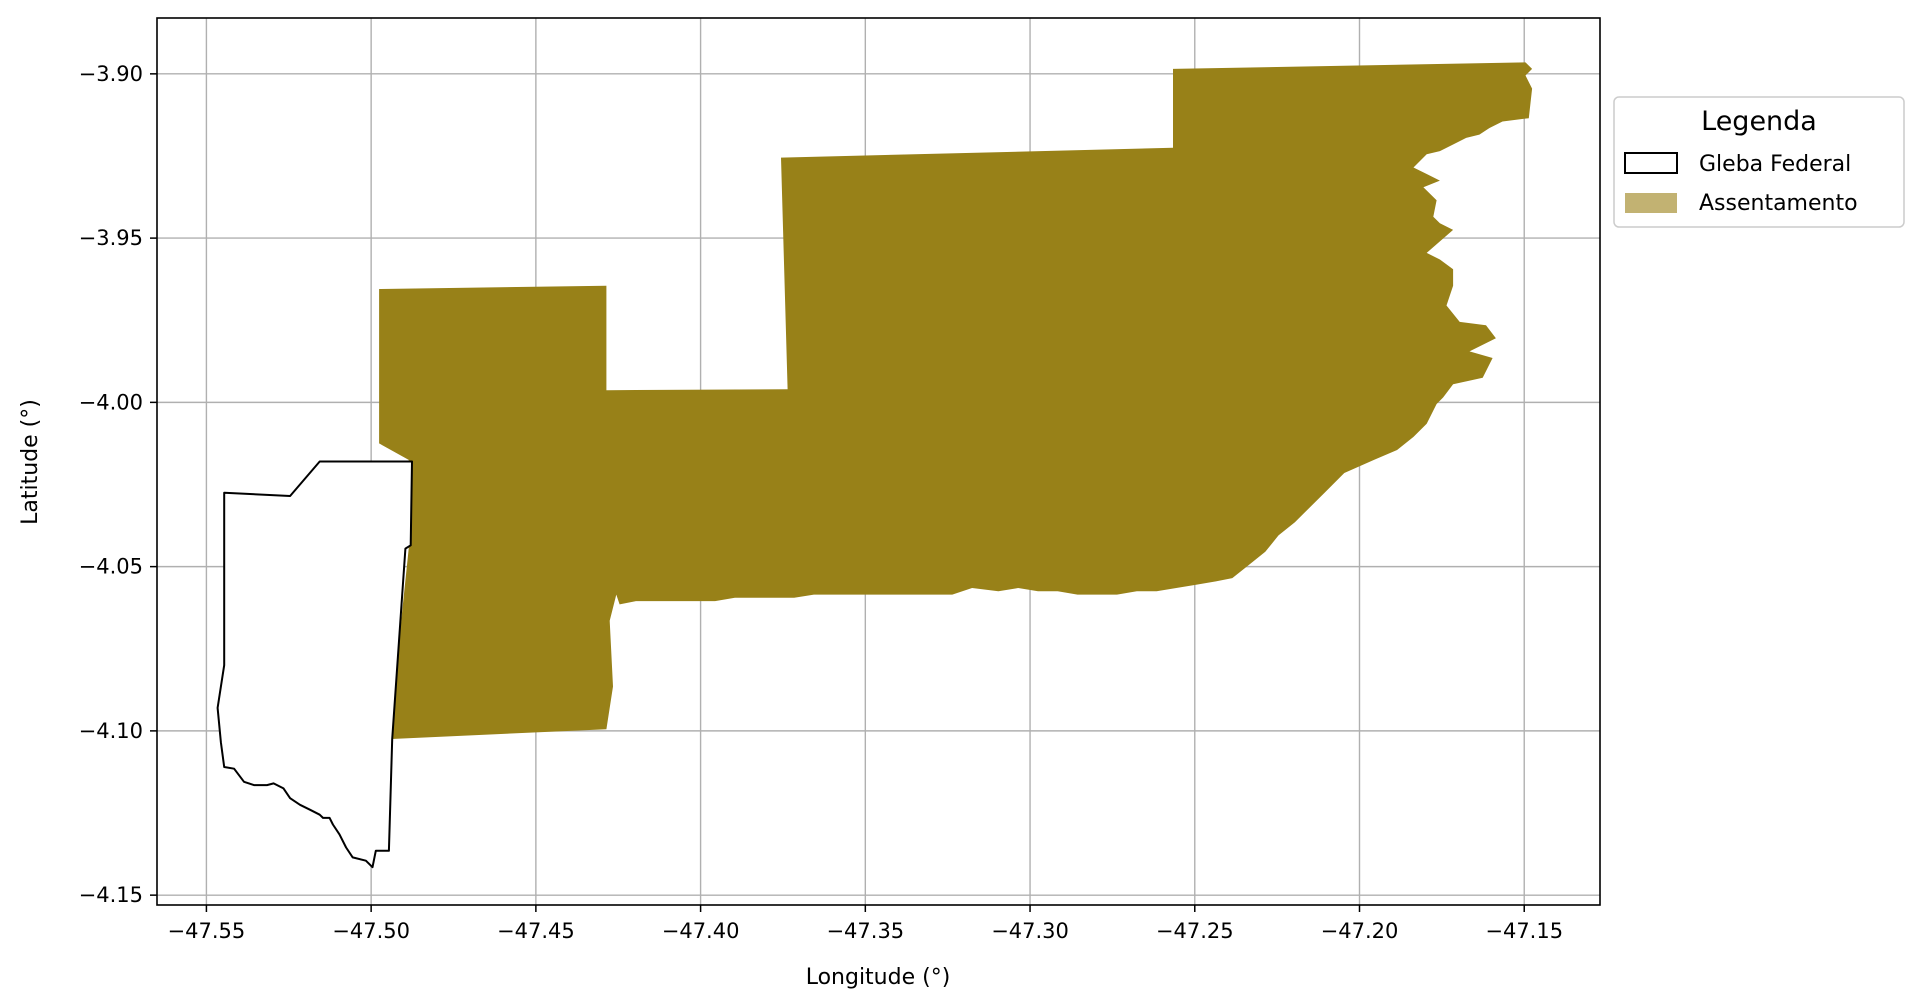 This screenshot has height=1006, width=1916. I want to click on x-tick-label-1: −47.50, so click(371, 931).